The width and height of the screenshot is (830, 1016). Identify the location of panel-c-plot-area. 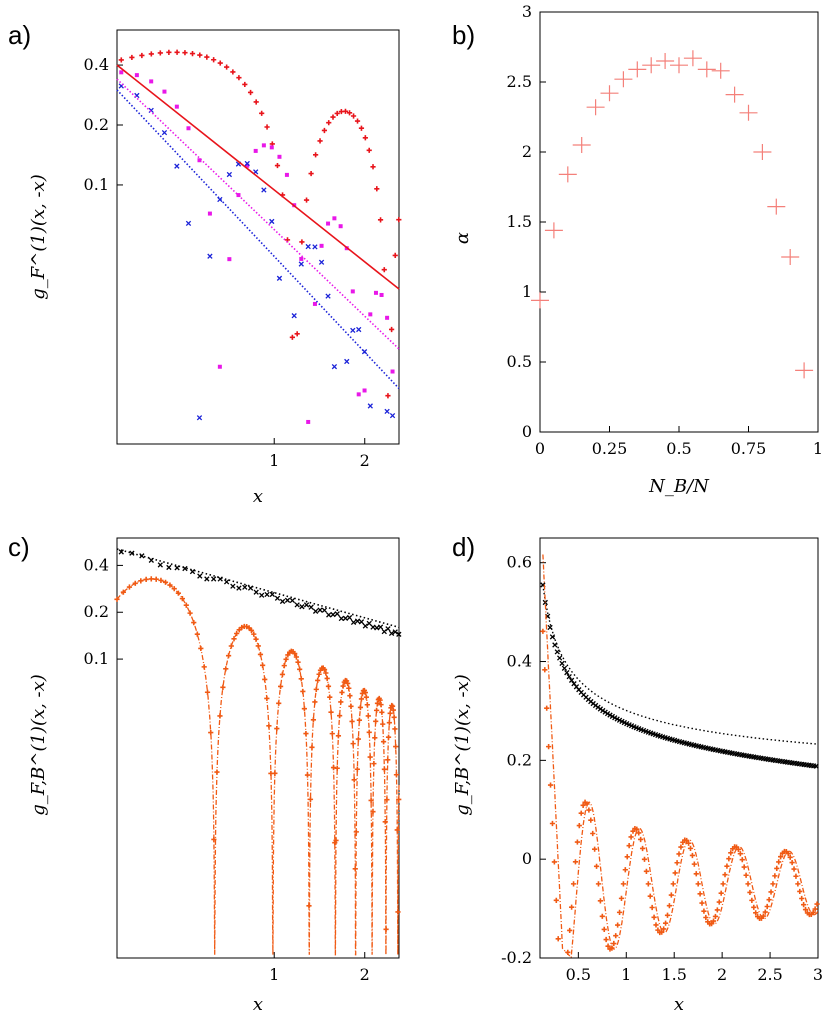
(258, 752).